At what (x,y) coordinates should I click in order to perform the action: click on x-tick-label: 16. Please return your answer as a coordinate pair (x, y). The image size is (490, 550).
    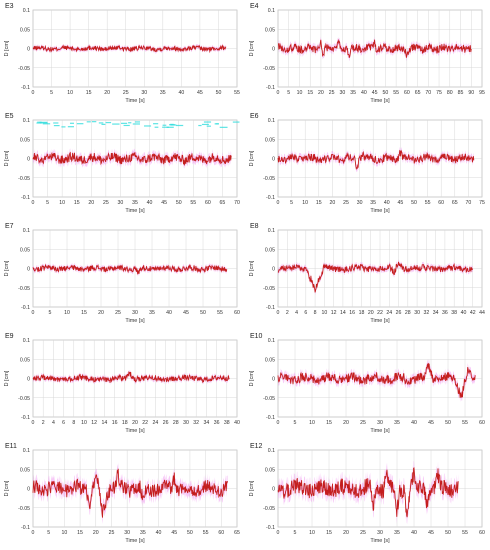
    Looking at the image, I should click on (115, 423).